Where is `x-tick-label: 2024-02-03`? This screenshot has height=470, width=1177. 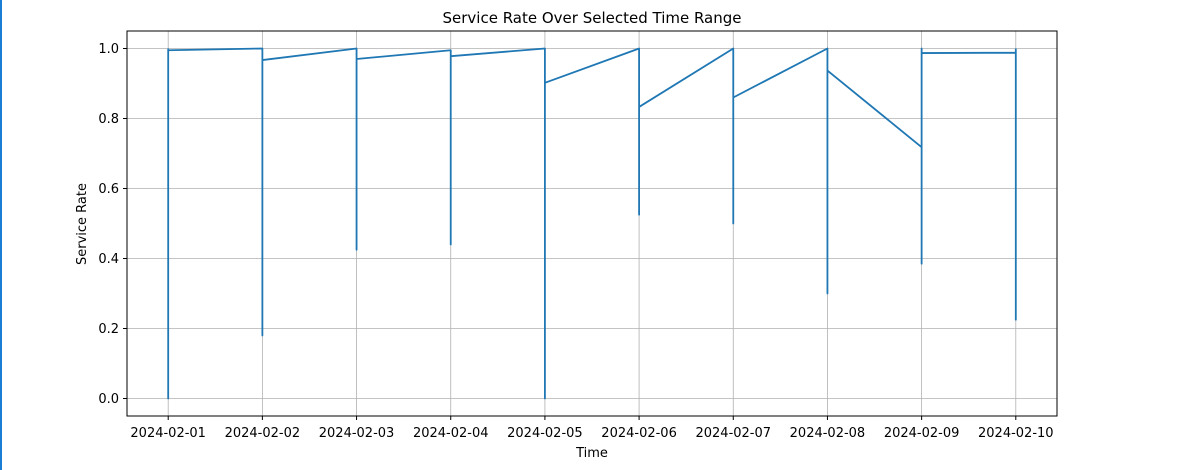 x-tick-label: 2024-02-03 is located at coordinates (357, 433).